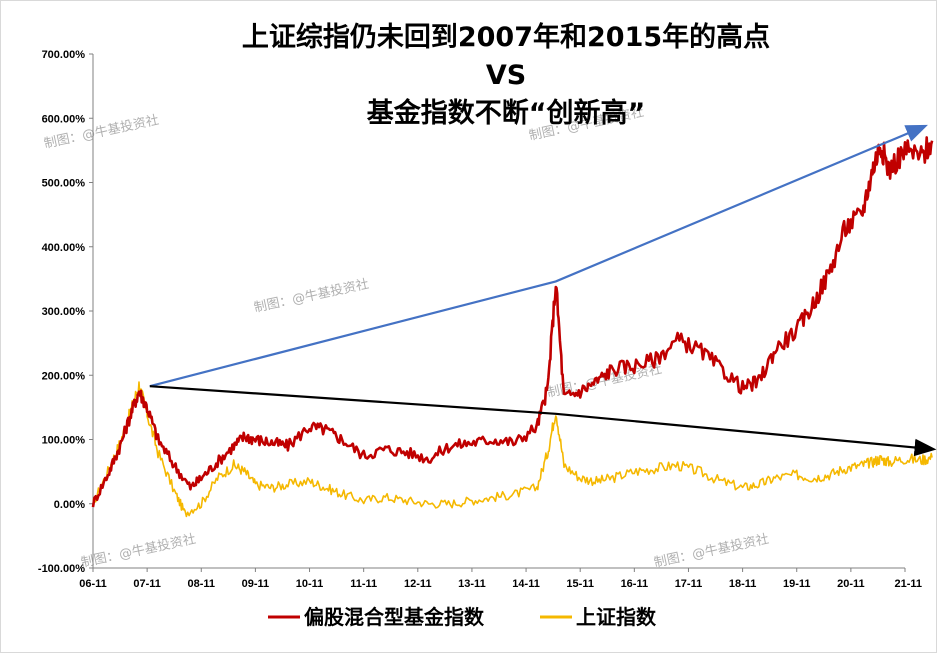  I want to click on y-tick-label: 300.00%, so click(64, 312).